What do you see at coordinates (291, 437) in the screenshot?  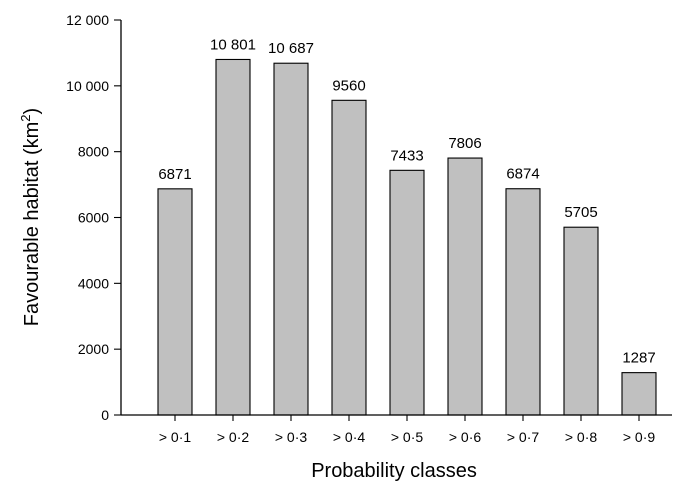 I see `x-tick-label-3: > 0·3` at bounding box center [291, 437].